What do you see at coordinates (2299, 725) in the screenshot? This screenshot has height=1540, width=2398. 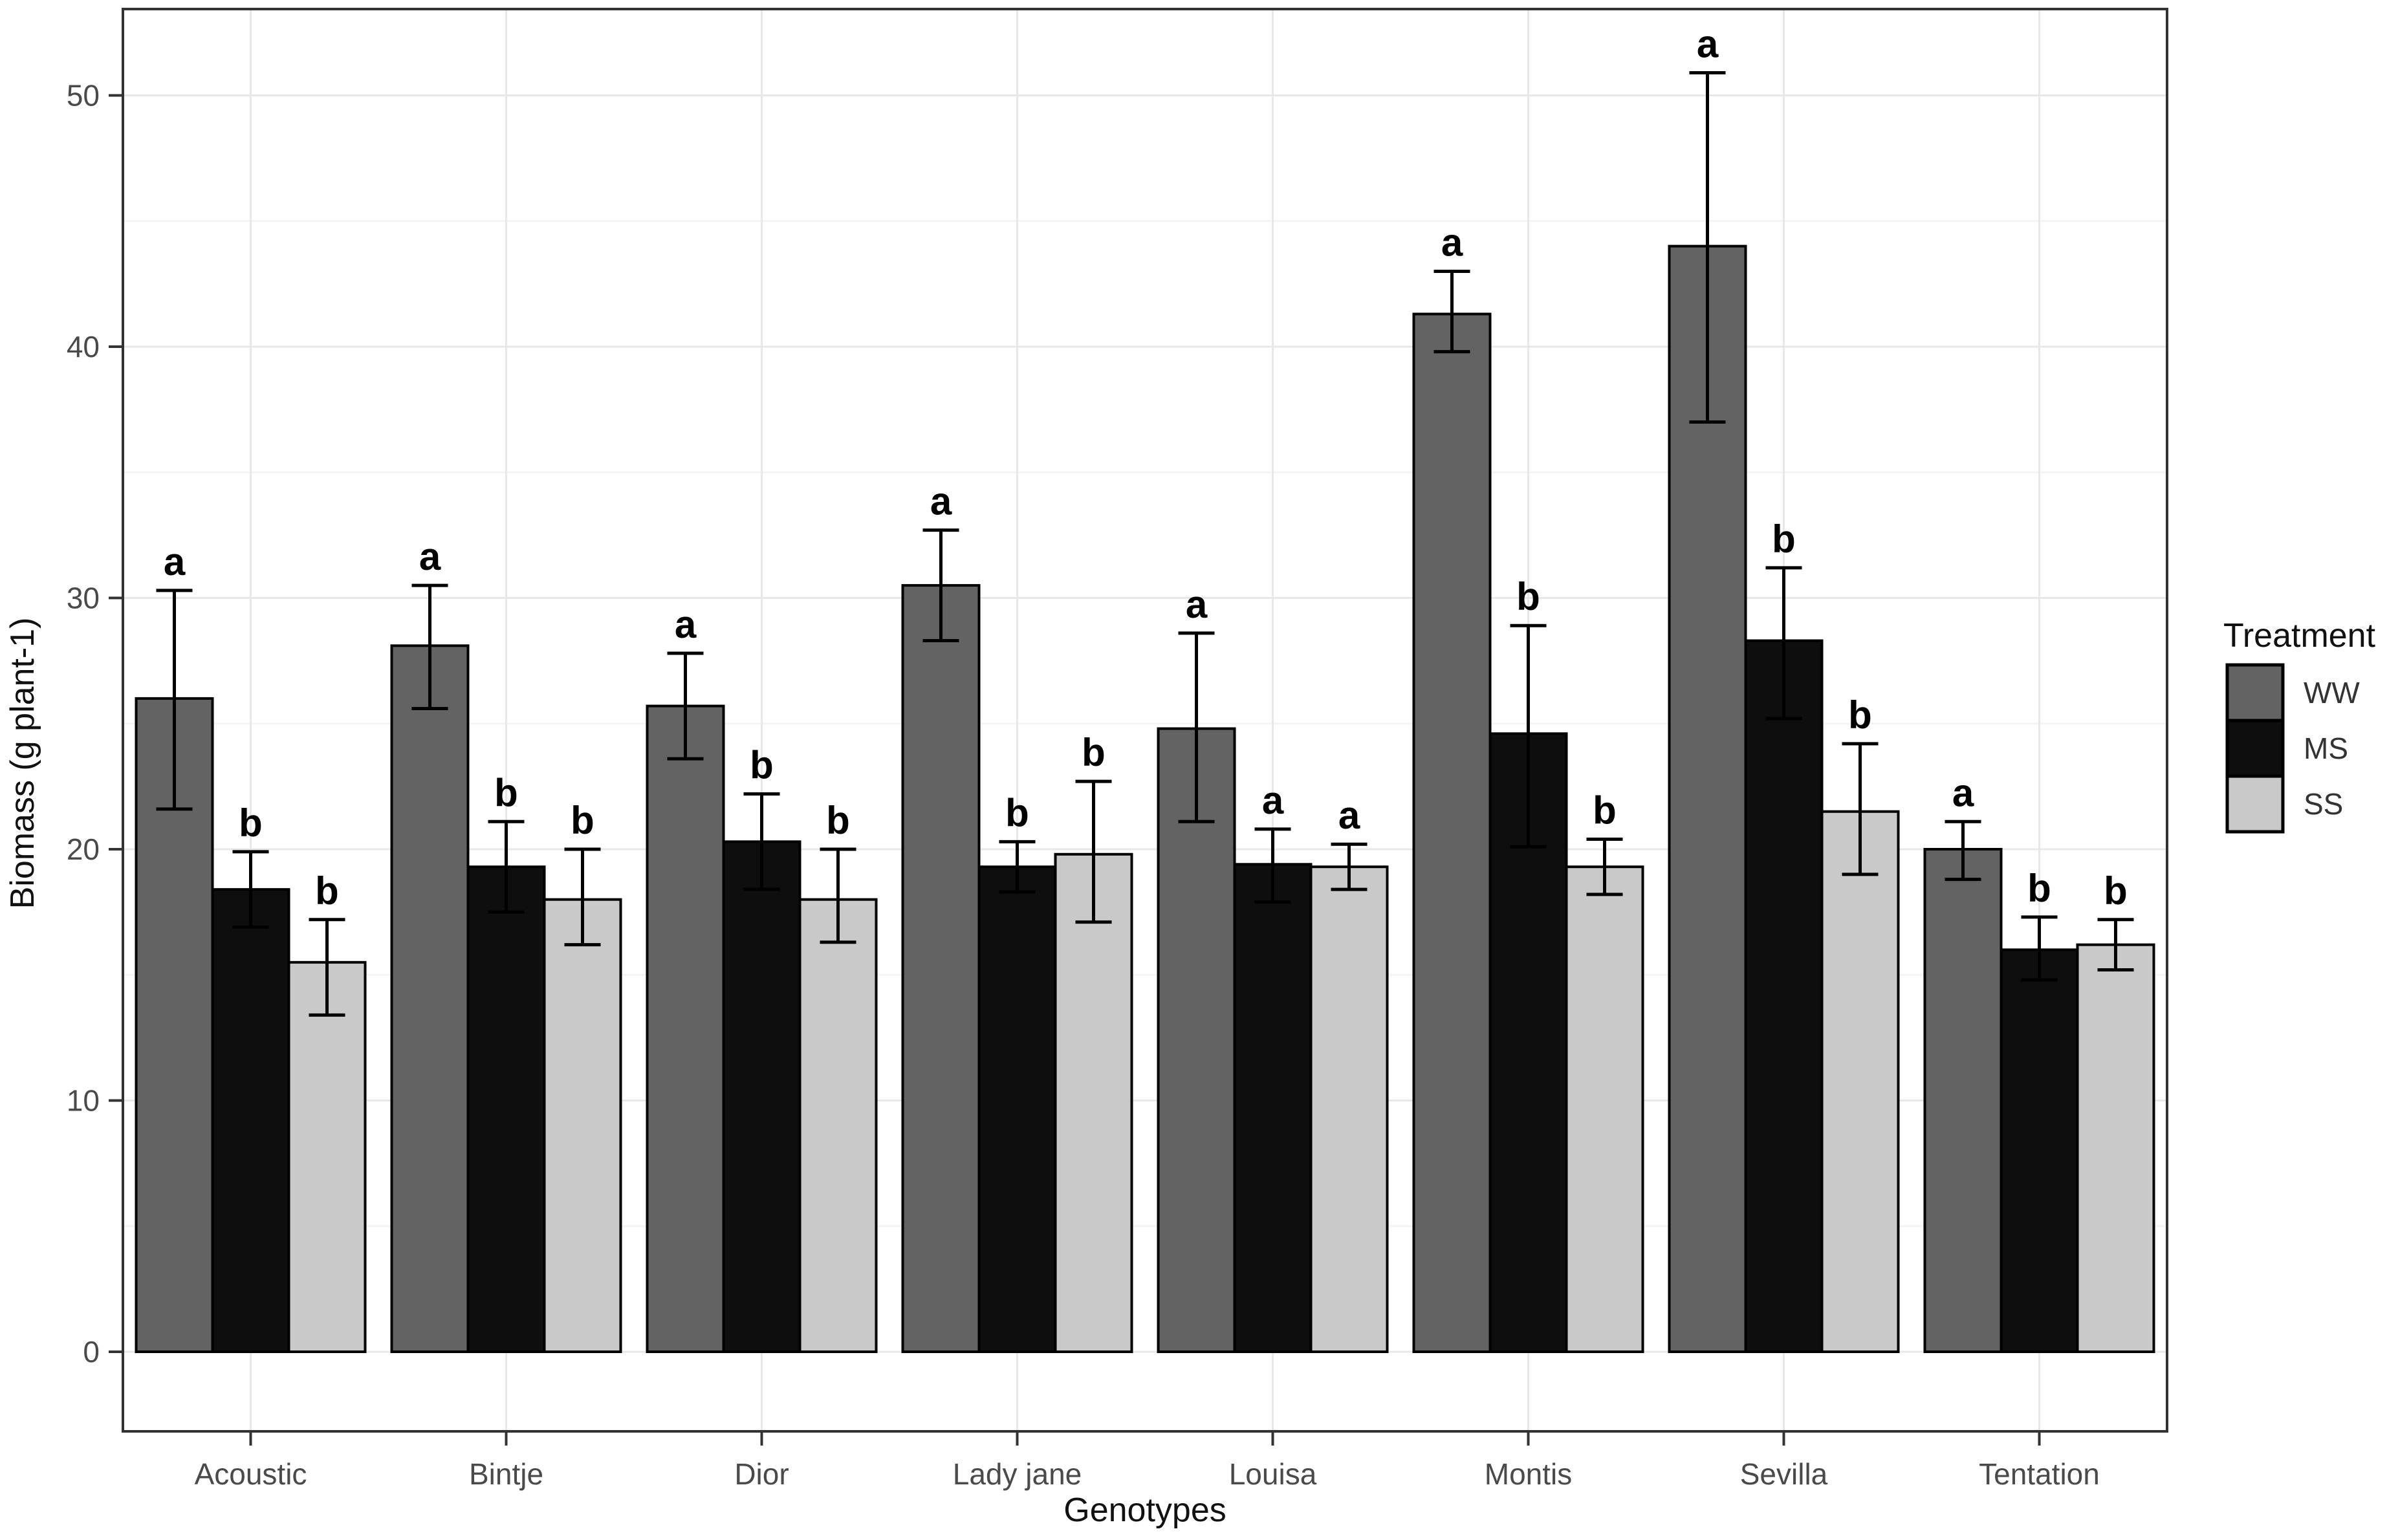 I see `legend: Treatment WW MS SS` at bounding box center [2299, 725].